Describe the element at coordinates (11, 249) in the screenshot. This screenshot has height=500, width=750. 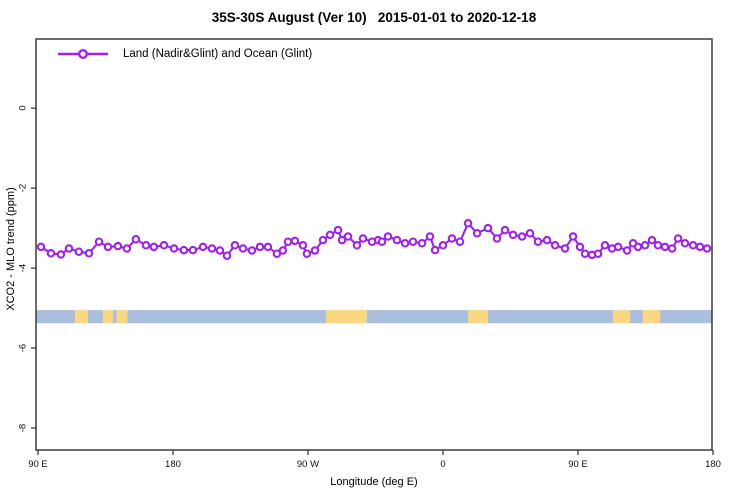
I see `y-axis-title: XCO2 - MLO trend (ppm)` at that location.